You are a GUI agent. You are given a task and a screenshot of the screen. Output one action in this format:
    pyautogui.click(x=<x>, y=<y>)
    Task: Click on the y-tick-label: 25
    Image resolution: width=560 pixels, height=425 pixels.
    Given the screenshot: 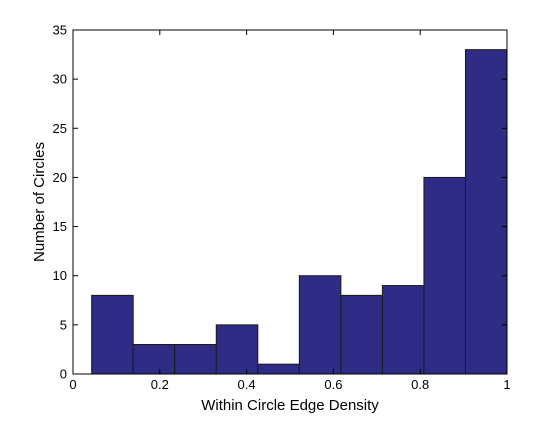 What is the action you would take?
    pyautogui.click(x=60, y=128)
    